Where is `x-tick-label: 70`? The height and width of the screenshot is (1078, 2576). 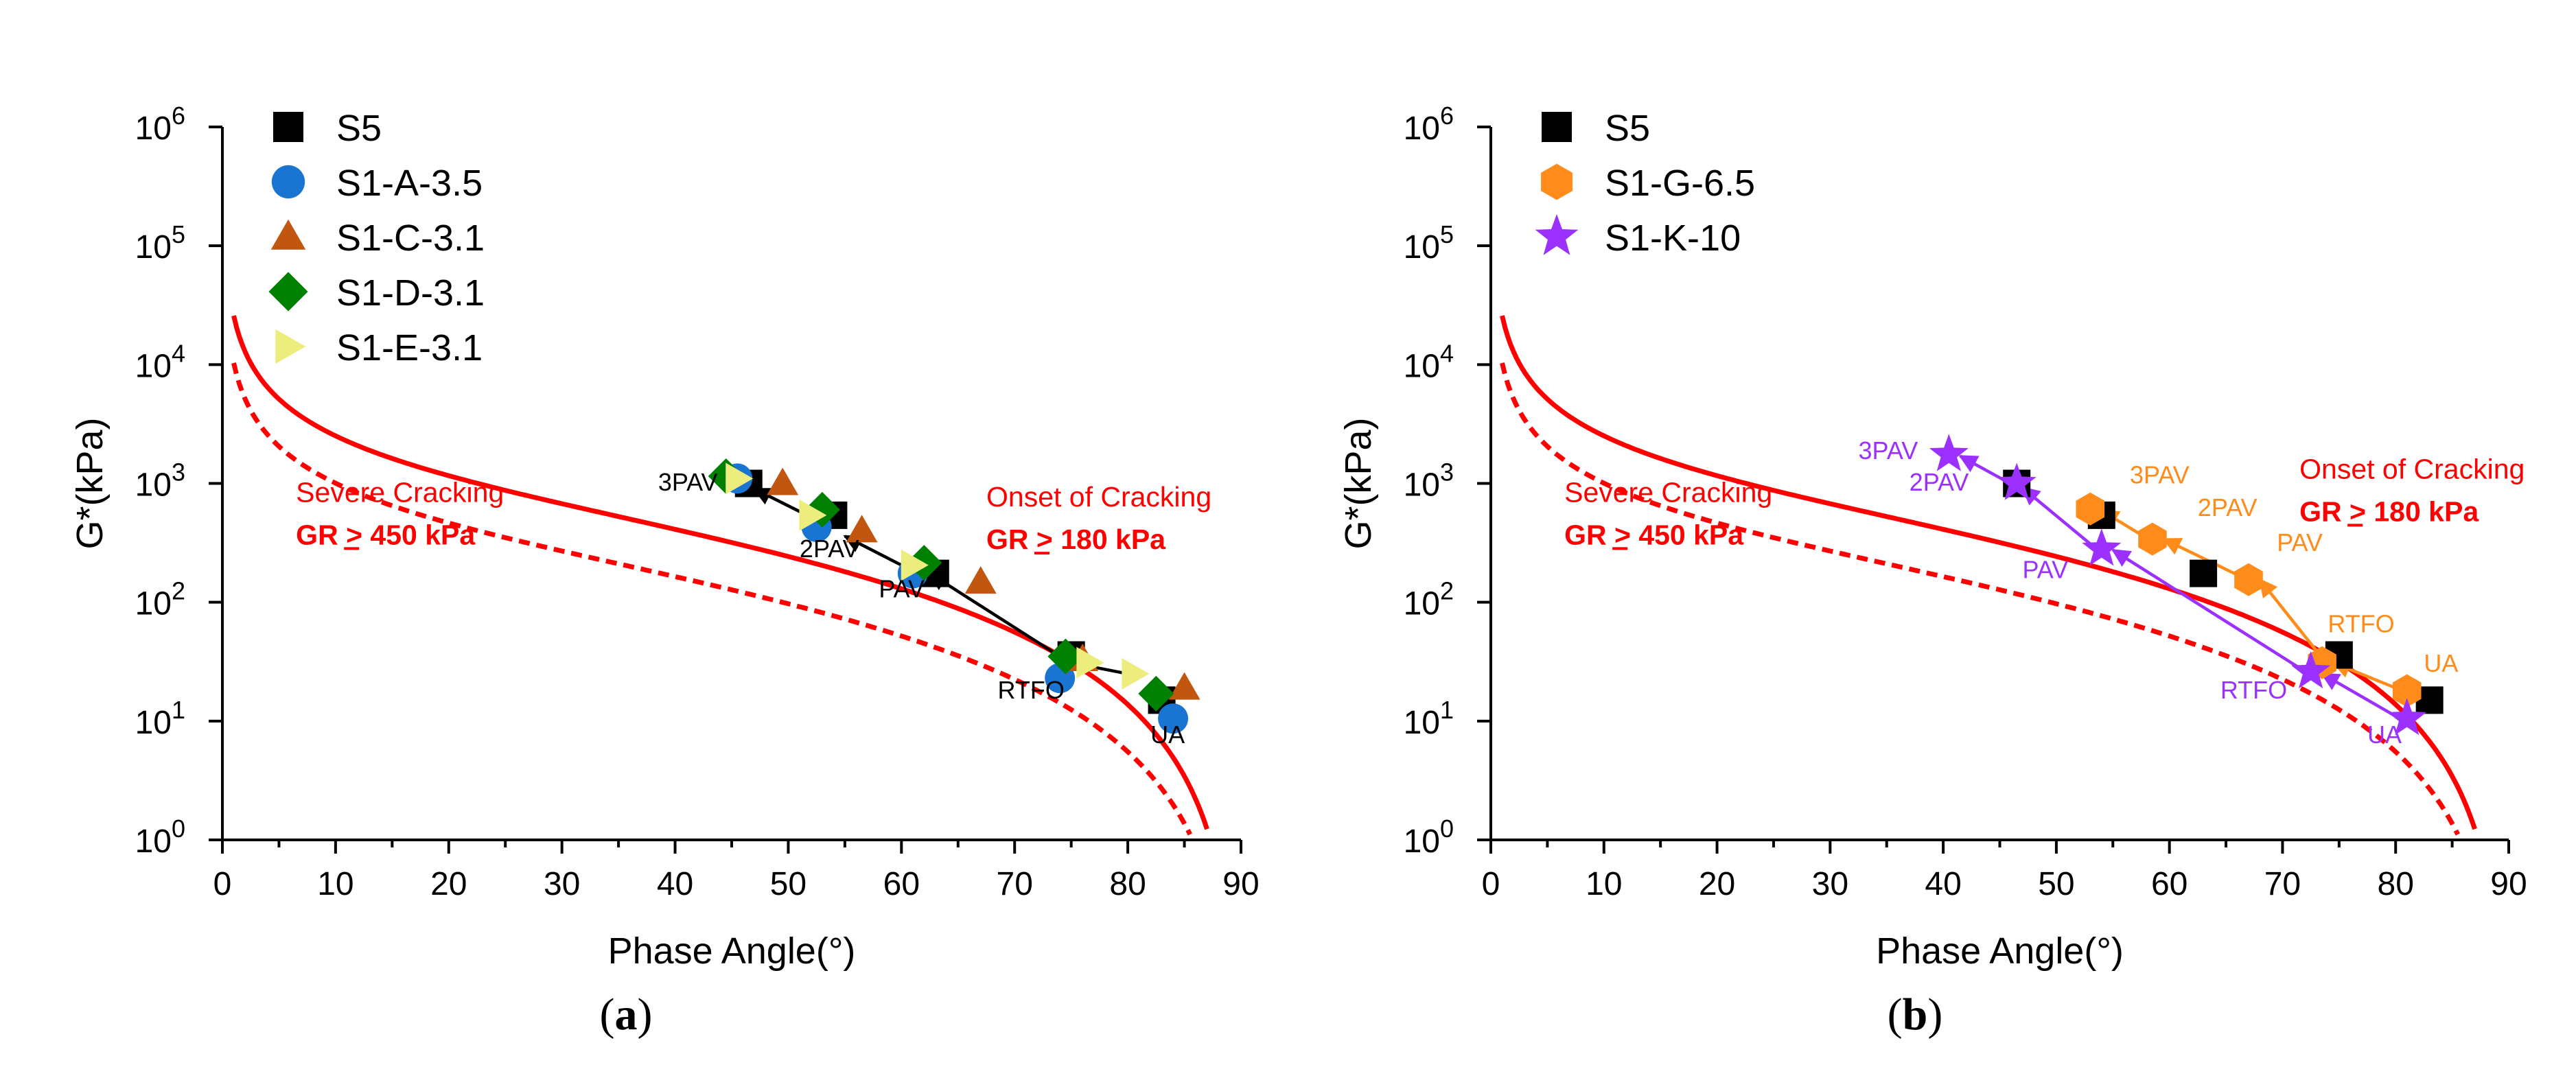
x-tick-label: 70 is located at coordinates (2282, 884).